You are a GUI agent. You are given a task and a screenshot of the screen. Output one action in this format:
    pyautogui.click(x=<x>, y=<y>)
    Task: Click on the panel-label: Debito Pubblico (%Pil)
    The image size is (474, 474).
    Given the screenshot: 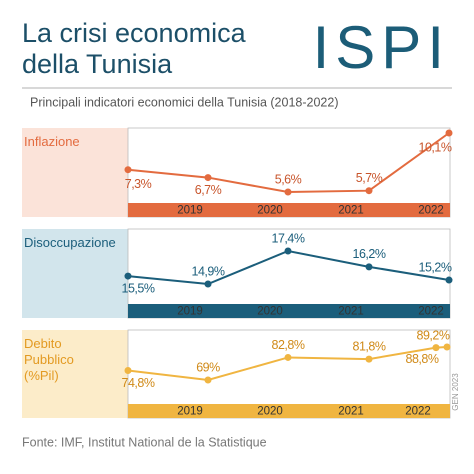 What is the action you would take?
    pyautogui.click(x=49, y=359)
    